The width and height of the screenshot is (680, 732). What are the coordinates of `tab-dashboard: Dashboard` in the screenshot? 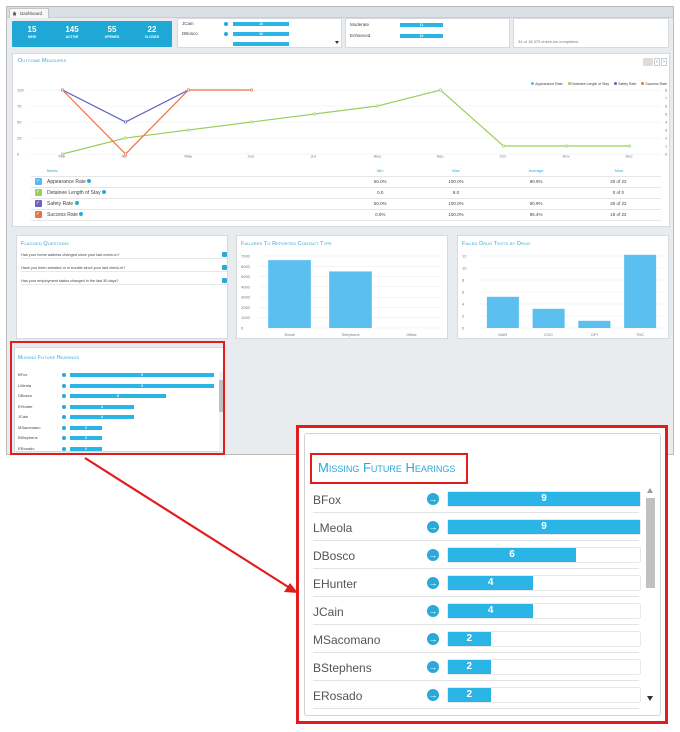 It's located at (29, 13).